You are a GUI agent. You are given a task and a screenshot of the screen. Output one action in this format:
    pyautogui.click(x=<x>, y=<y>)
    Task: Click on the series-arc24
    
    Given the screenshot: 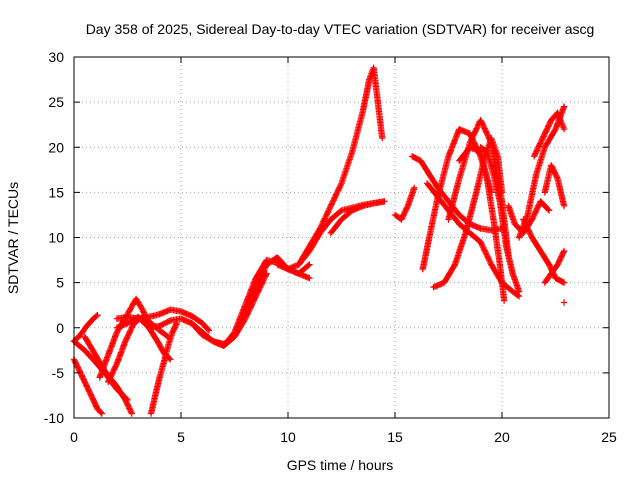 What is the action you would take?
    pyautogui.click(x=500, y=219)
    